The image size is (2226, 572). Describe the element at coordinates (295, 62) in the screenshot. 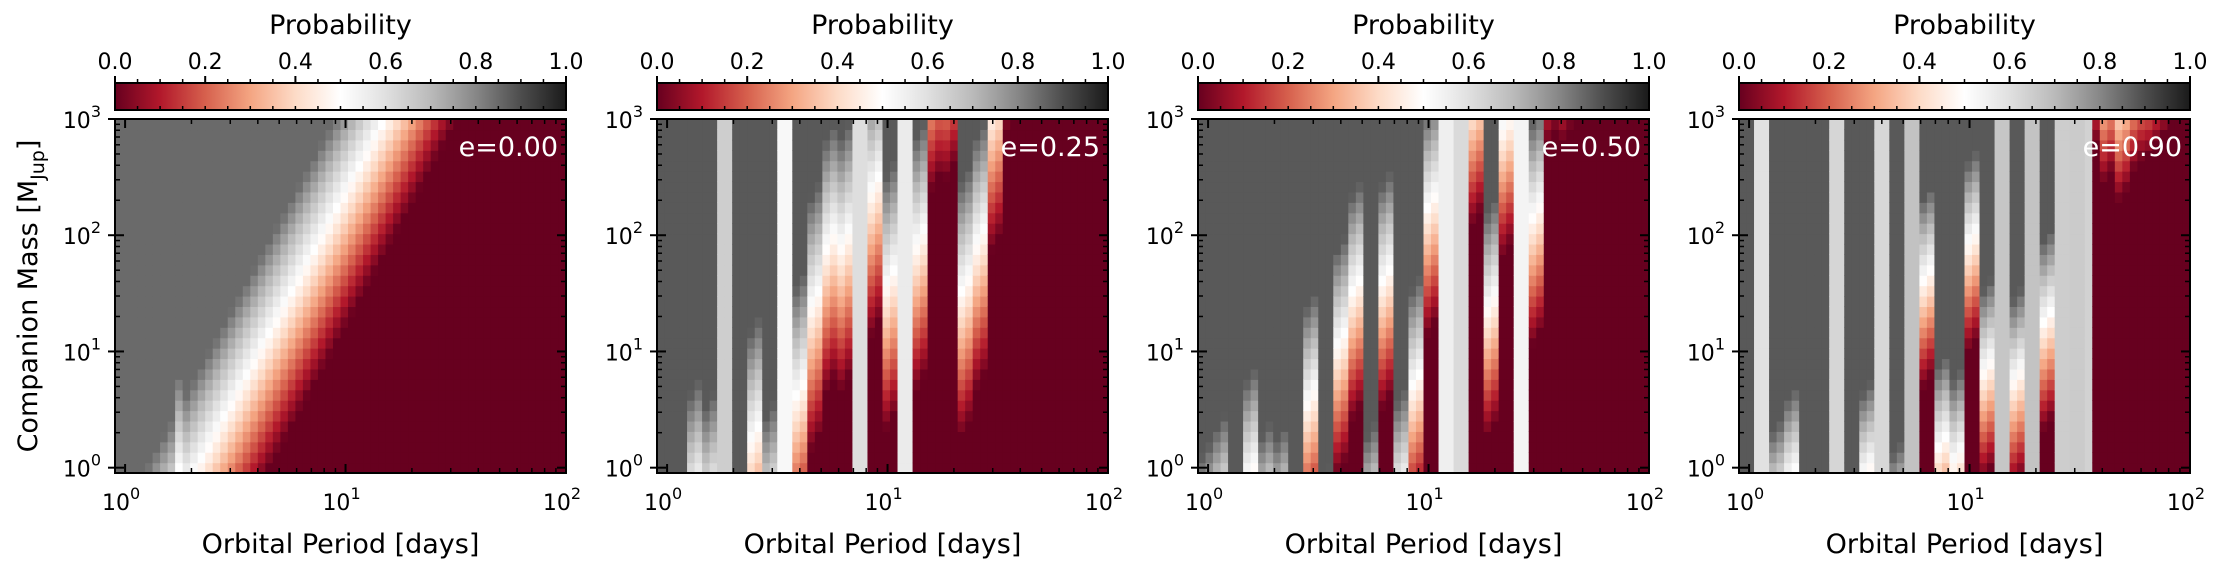

I see `colorbar-tick-label: 0.4` at that location.